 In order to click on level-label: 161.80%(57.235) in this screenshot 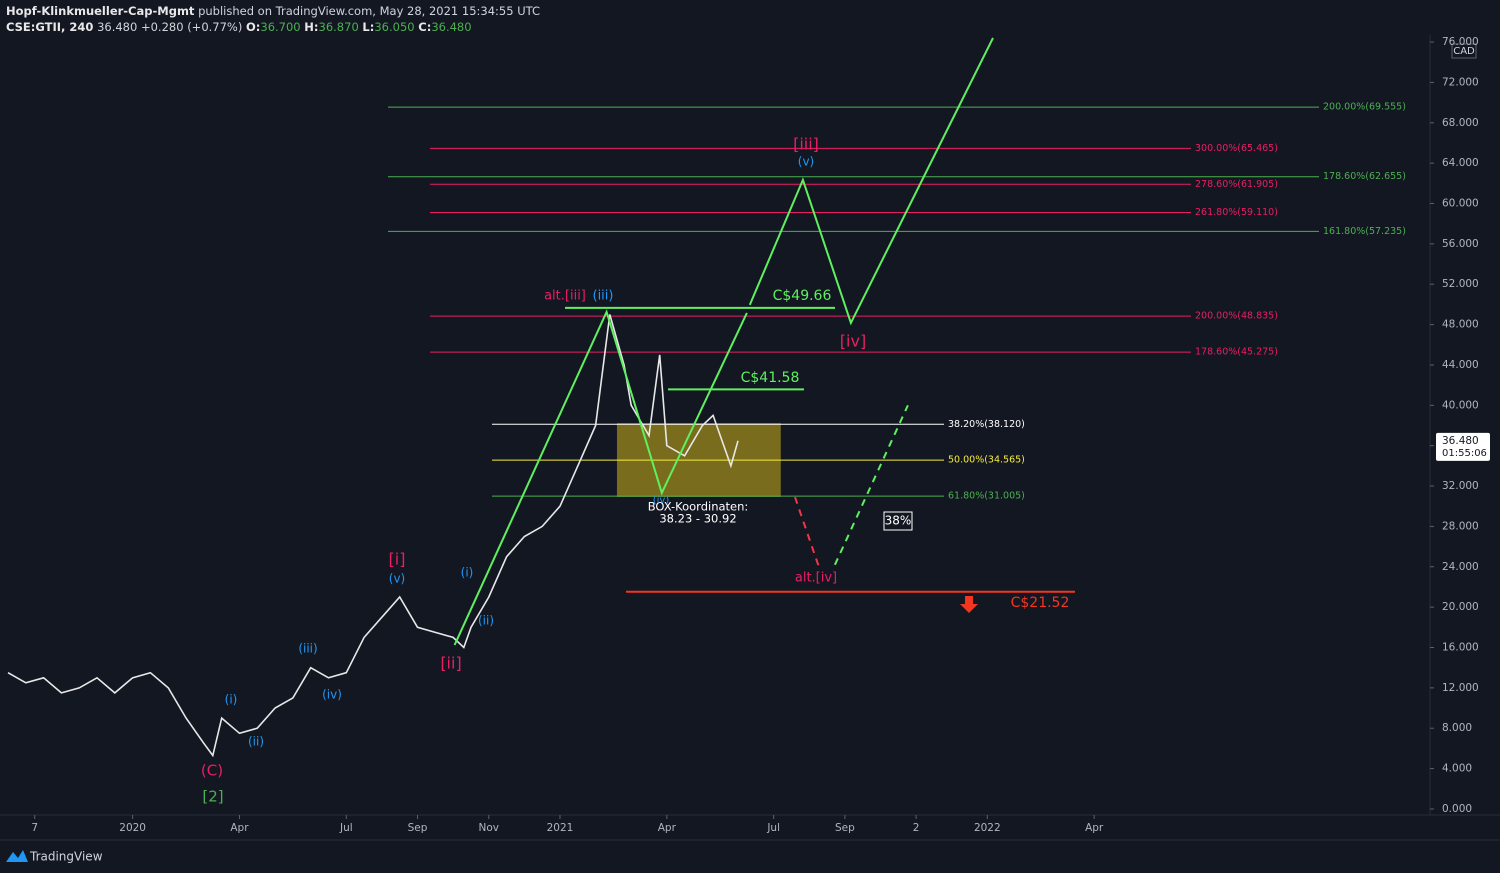, I will do `click(1364, 231)`.